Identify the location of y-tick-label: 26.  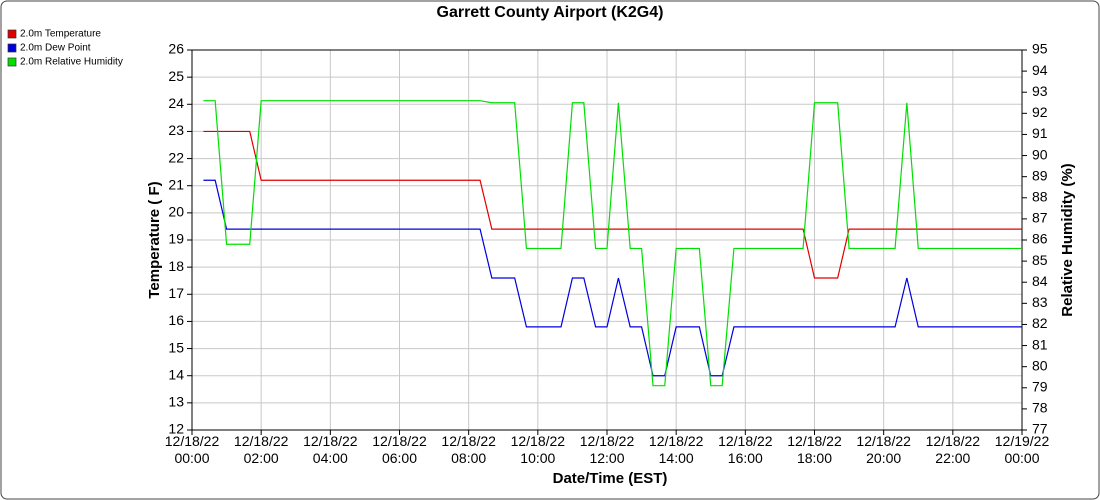
(176, 49).